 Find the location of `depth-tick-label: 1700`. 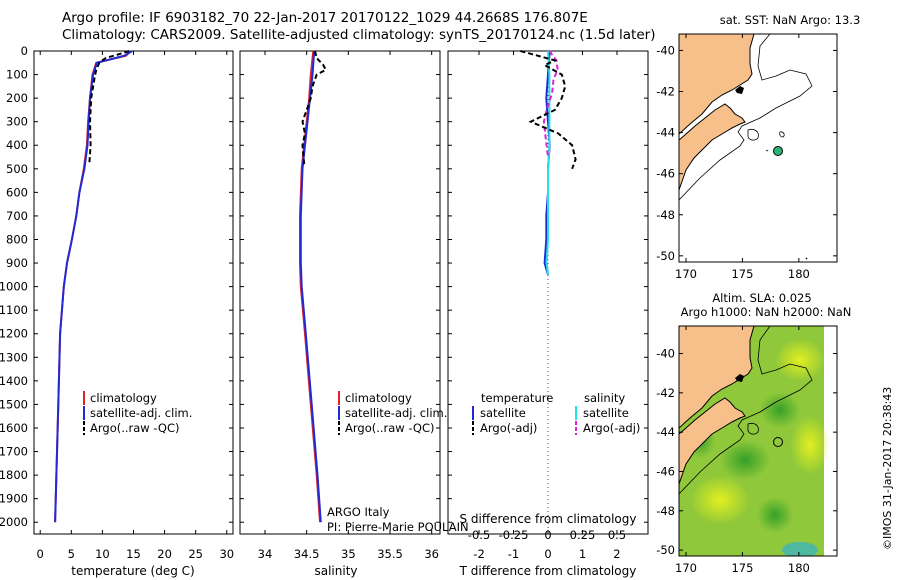

depth-tick-label: 1700 is located at coordinates (14, 452).